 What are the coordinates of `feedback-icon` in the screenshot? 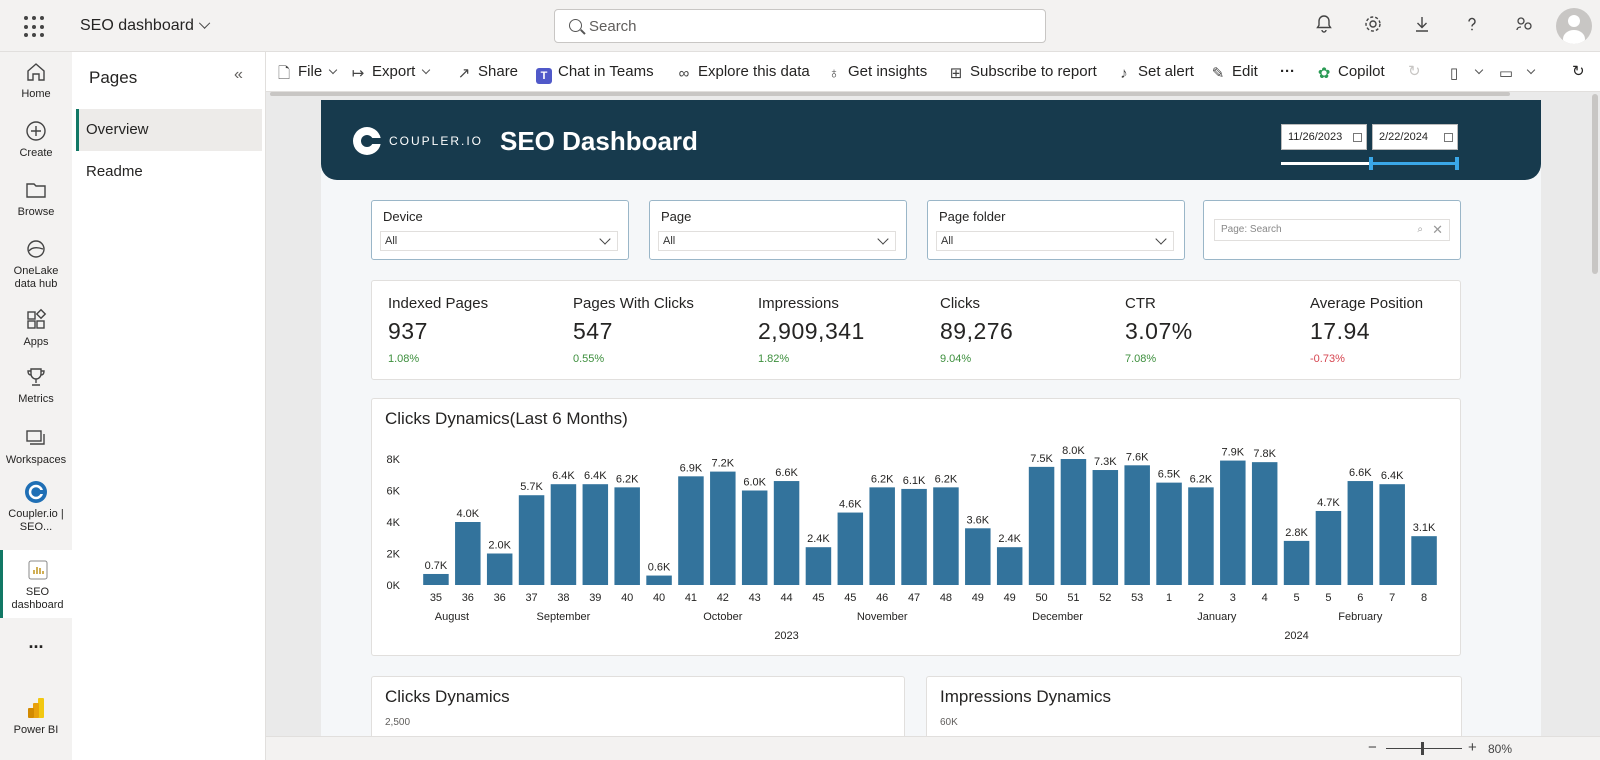 It's located at (1524, 26).